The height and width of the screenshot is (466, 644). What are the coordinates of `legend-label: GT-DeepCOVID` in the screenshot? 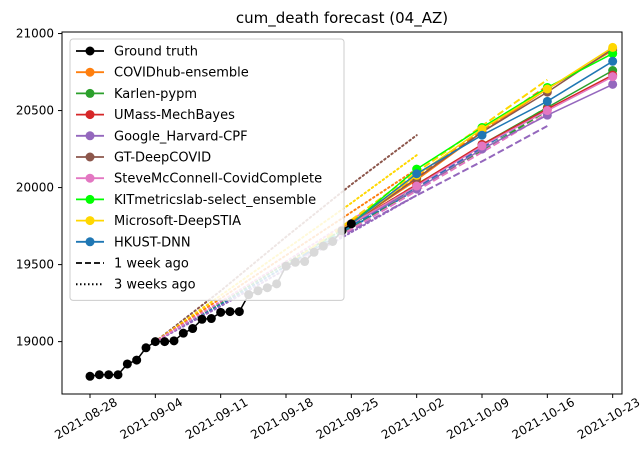 It's located at (162, 158).